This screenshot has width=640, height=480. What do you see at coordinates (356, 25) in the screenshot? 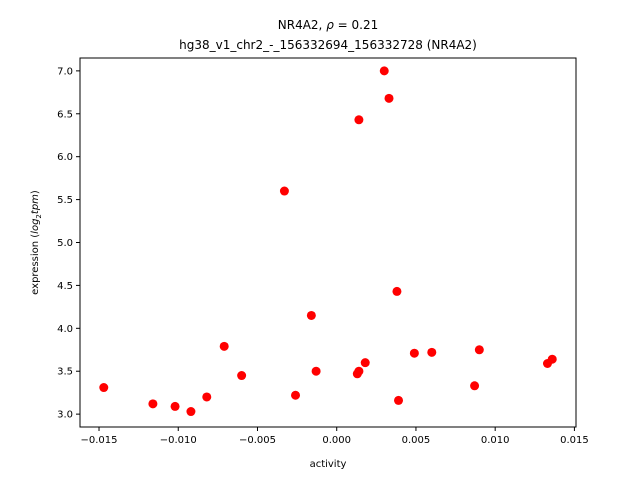
I see `title-rho-value: = 0.21` at bounding box center [356, 25].